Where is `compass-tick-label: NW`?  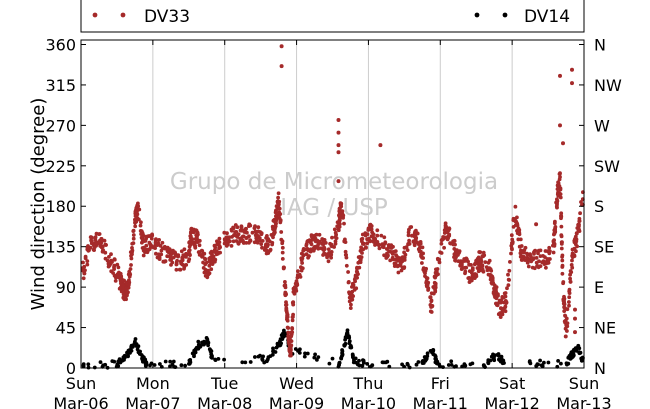
compass-tick-label: NW is located at coordinates (608, 85).